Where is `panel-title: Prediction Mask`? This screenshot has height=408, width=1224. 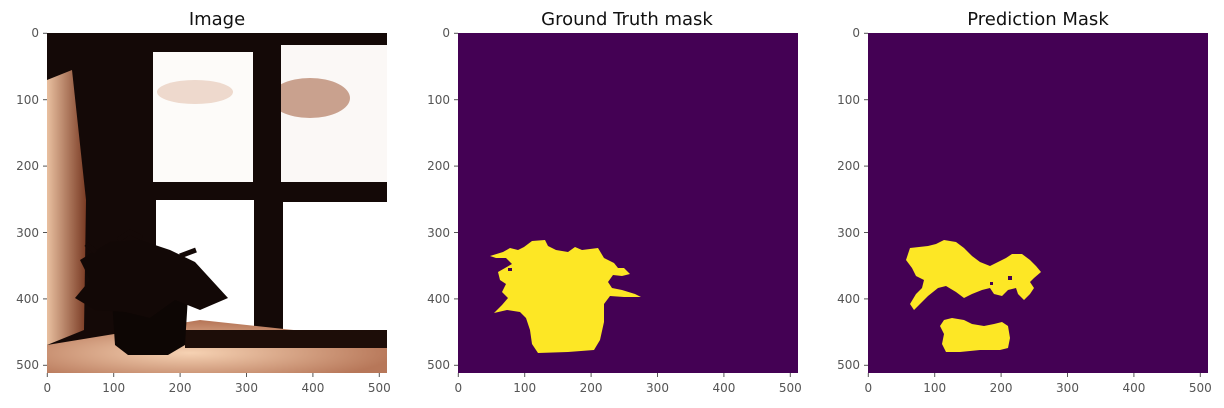
panel-title: Prediction Mask is located at coordinates (1038, 19).